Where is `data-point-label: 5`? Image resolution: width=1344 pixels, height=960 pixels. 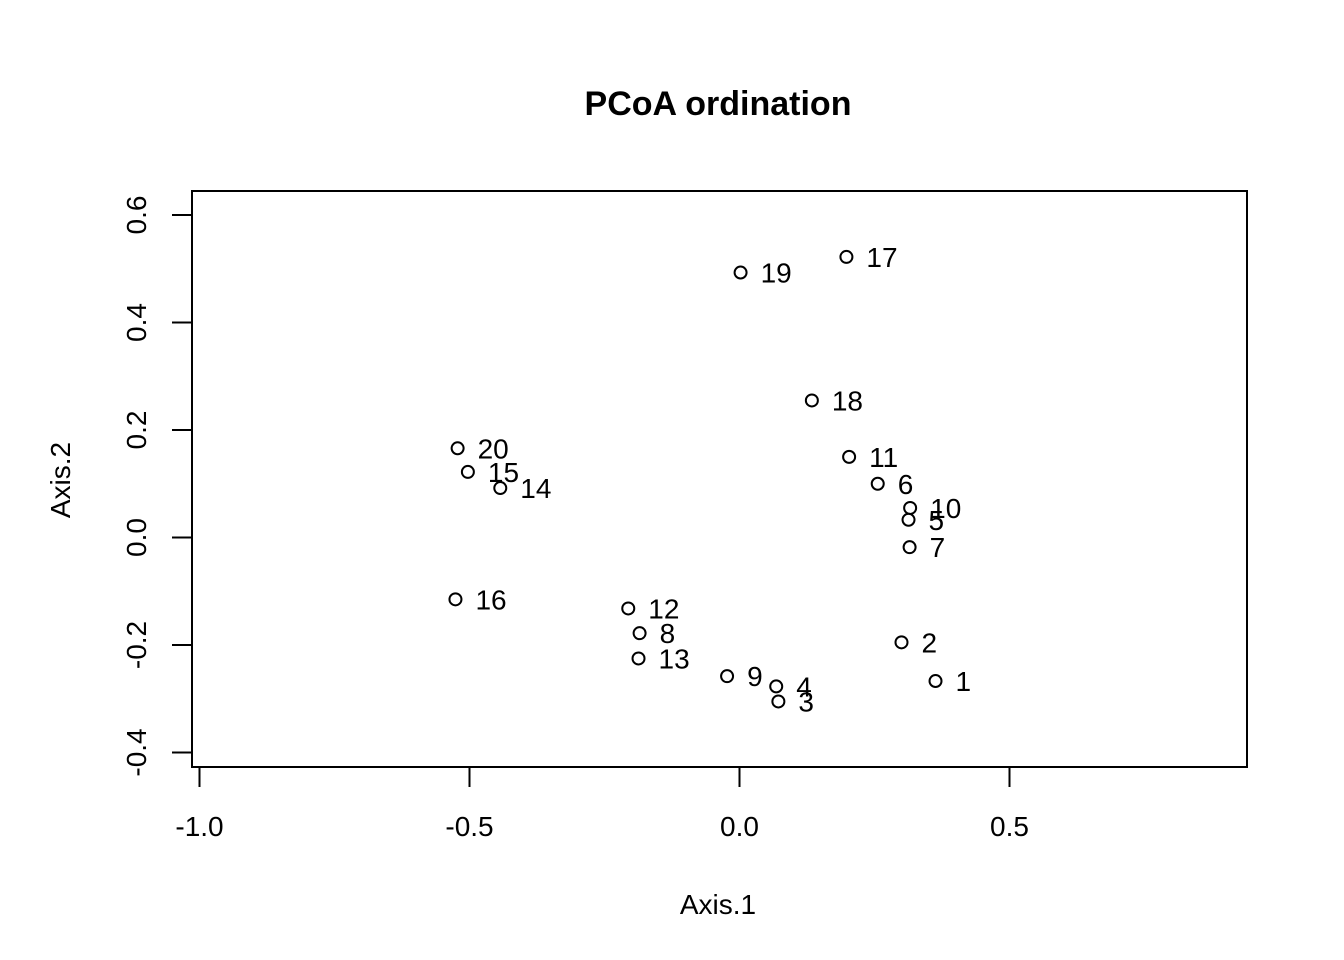 data-point-label: 5 is located at coordinates (937, 520).